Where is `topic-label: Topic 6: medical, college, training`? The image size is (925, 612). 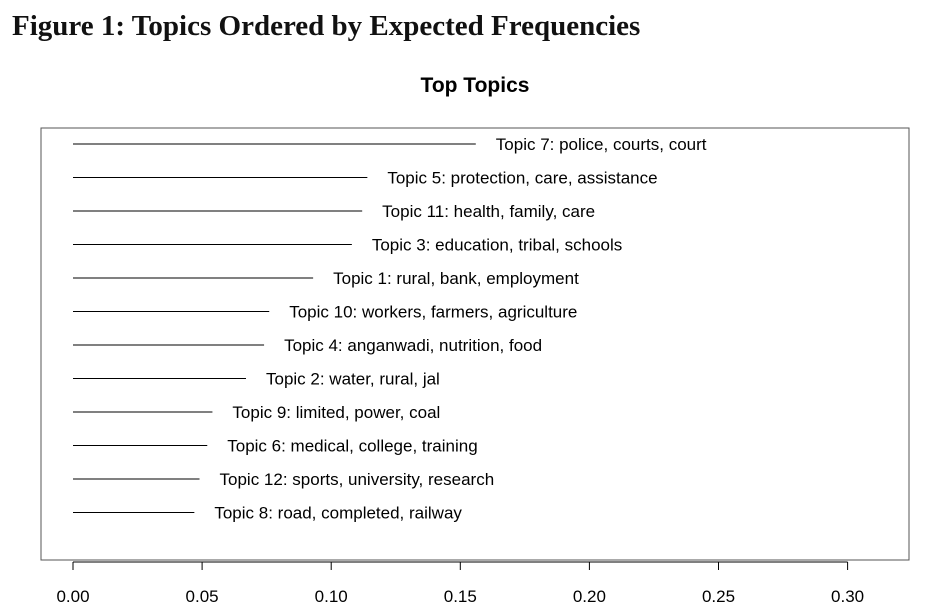
topic-label: Topic 6: medical, college, training is located at coordinates (352, 446).